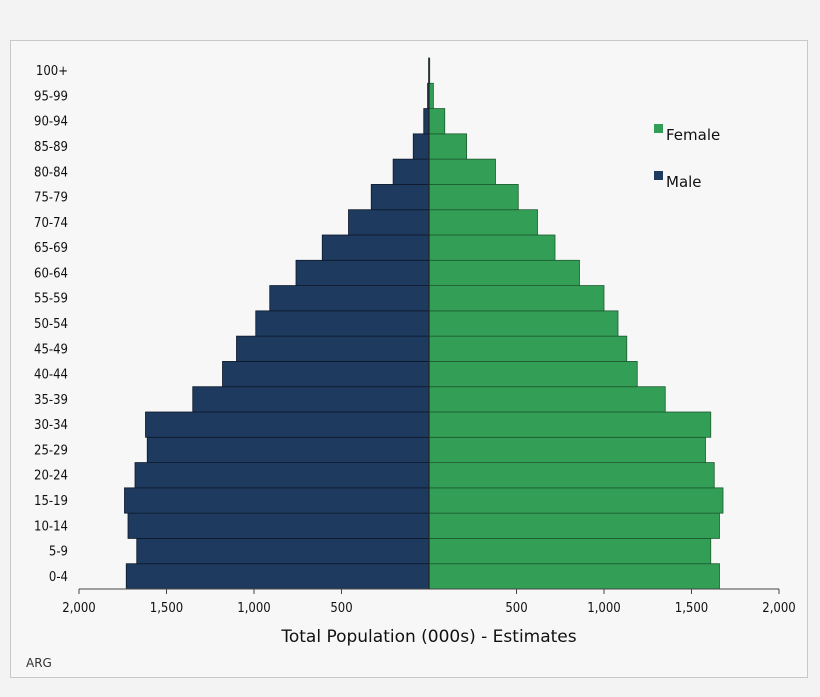  What do you see at coordinates (51, 96) in the screenshot?
I see `age-label-95-99: 95-99` at bounding box center [51, 96].